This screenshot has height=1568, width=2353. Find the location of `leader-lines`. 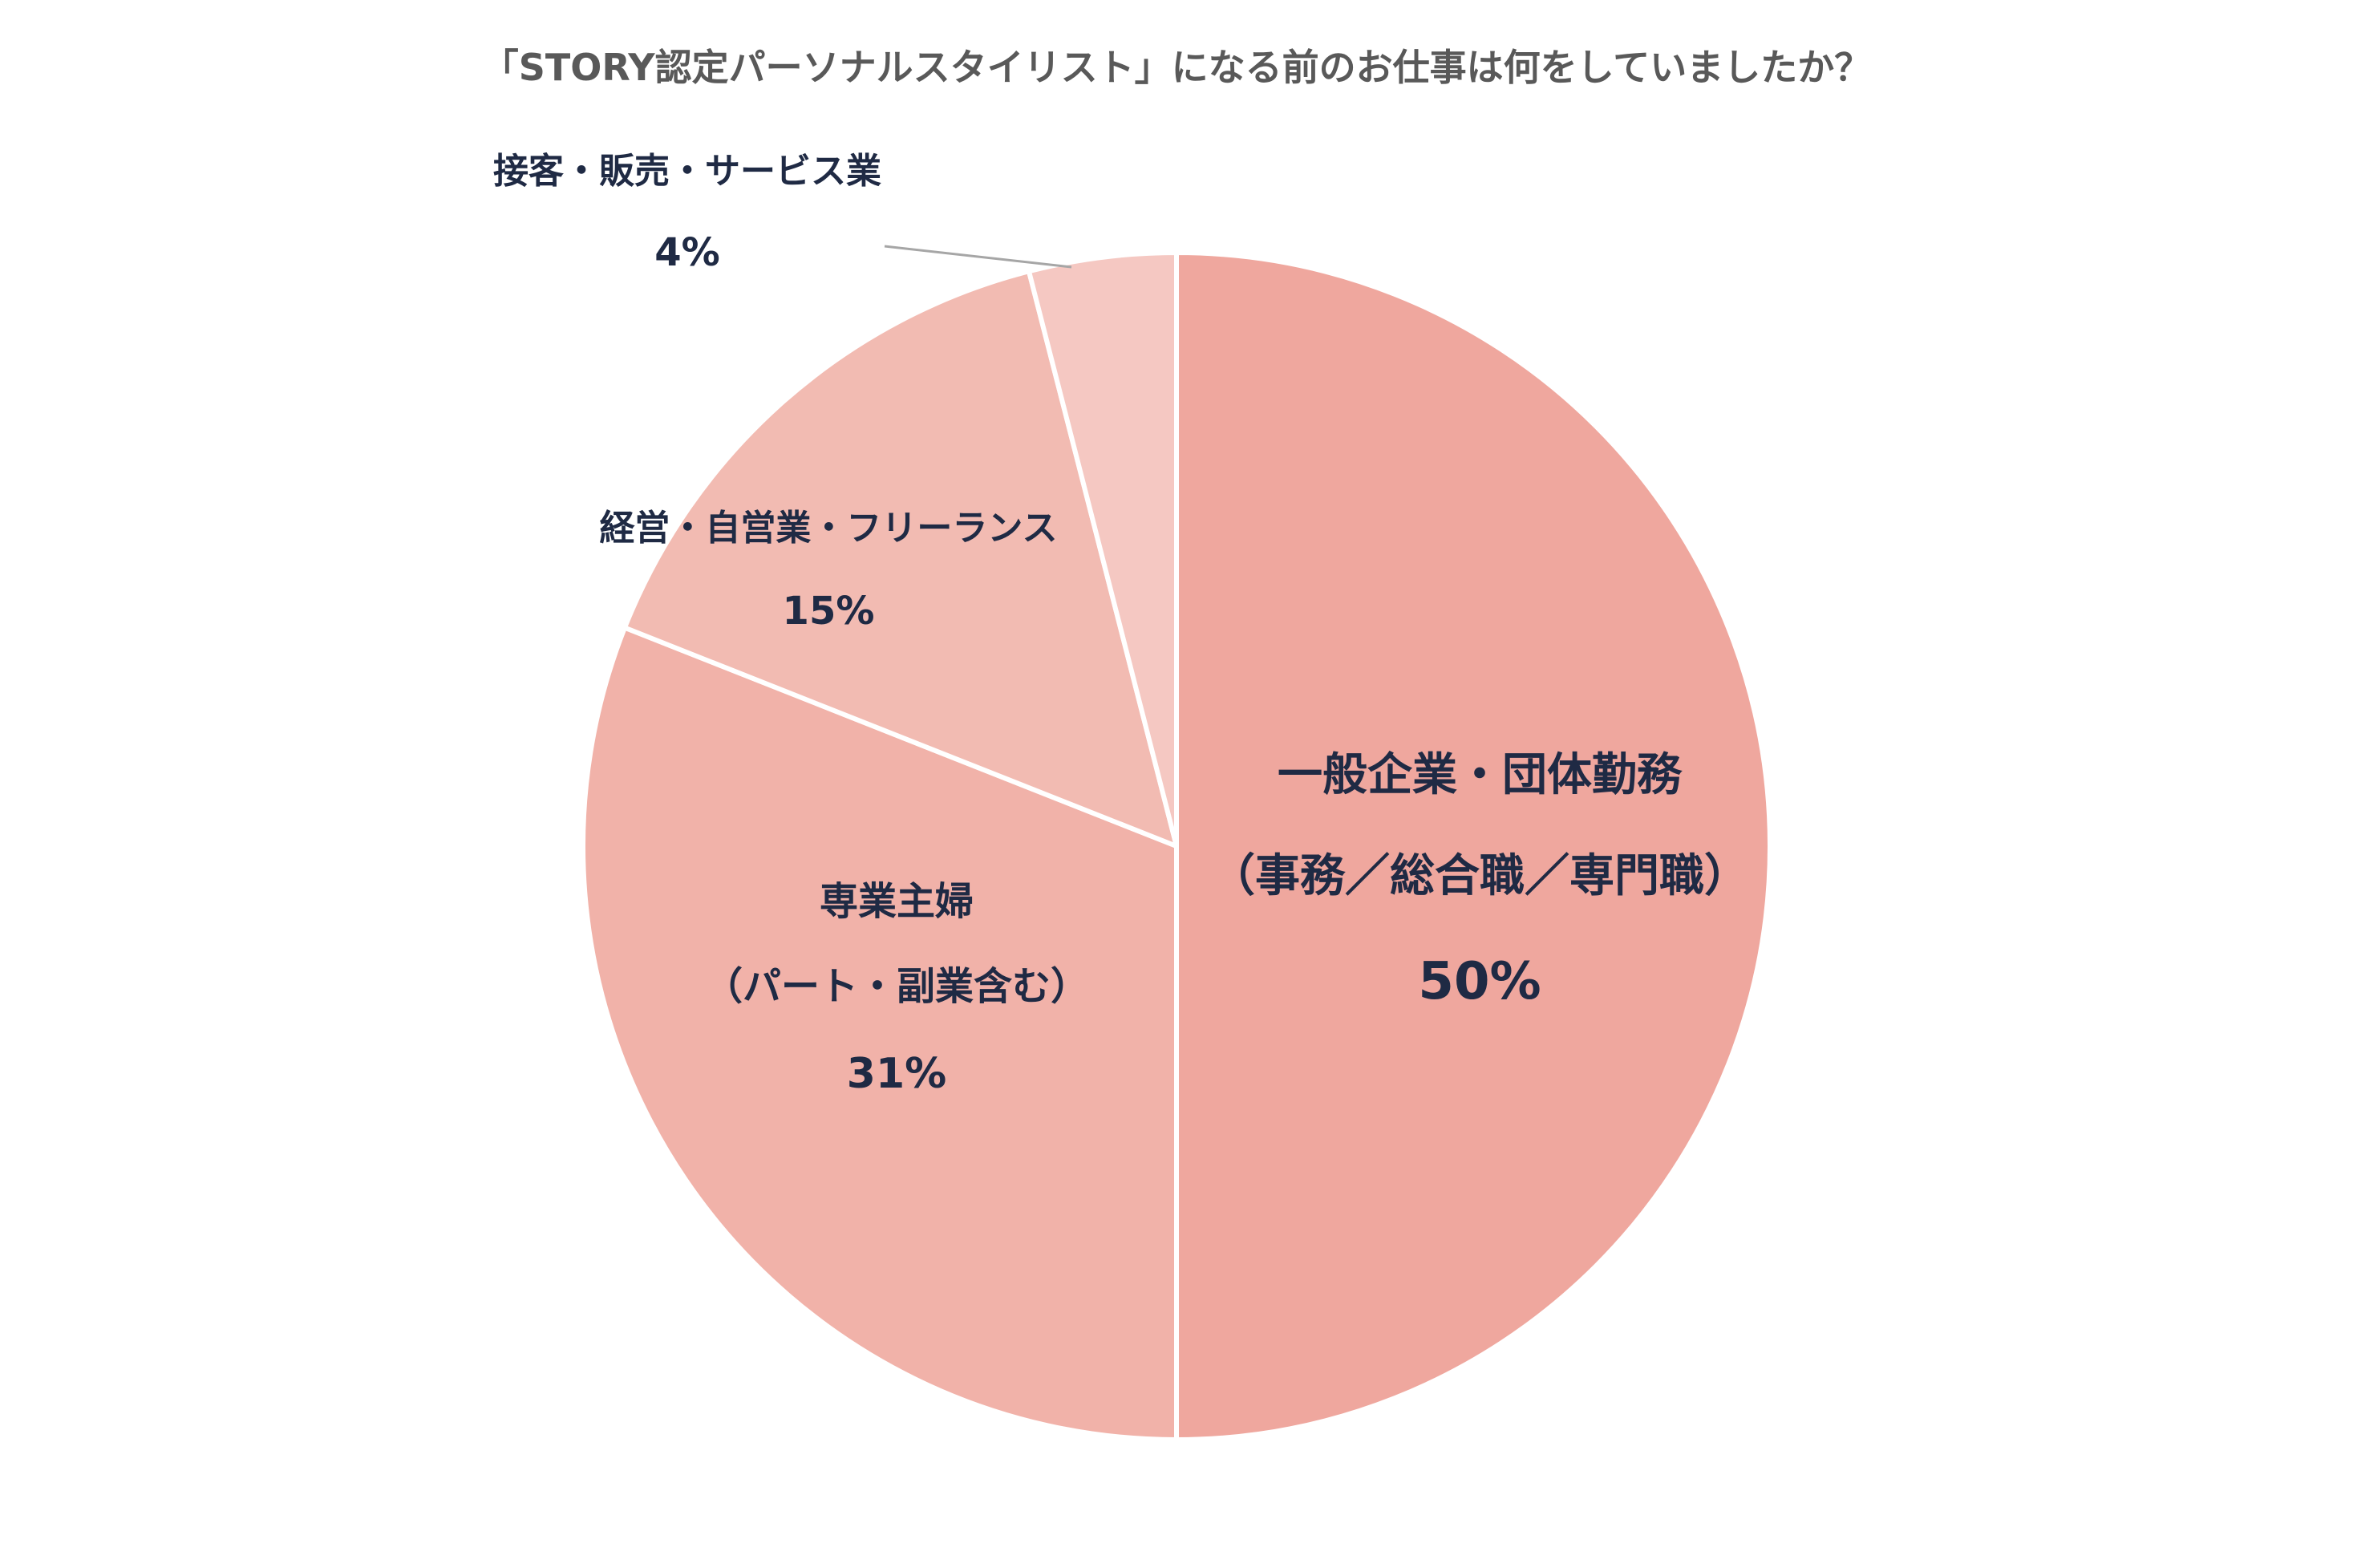

leader-lines is located at coordinates (978, 257).